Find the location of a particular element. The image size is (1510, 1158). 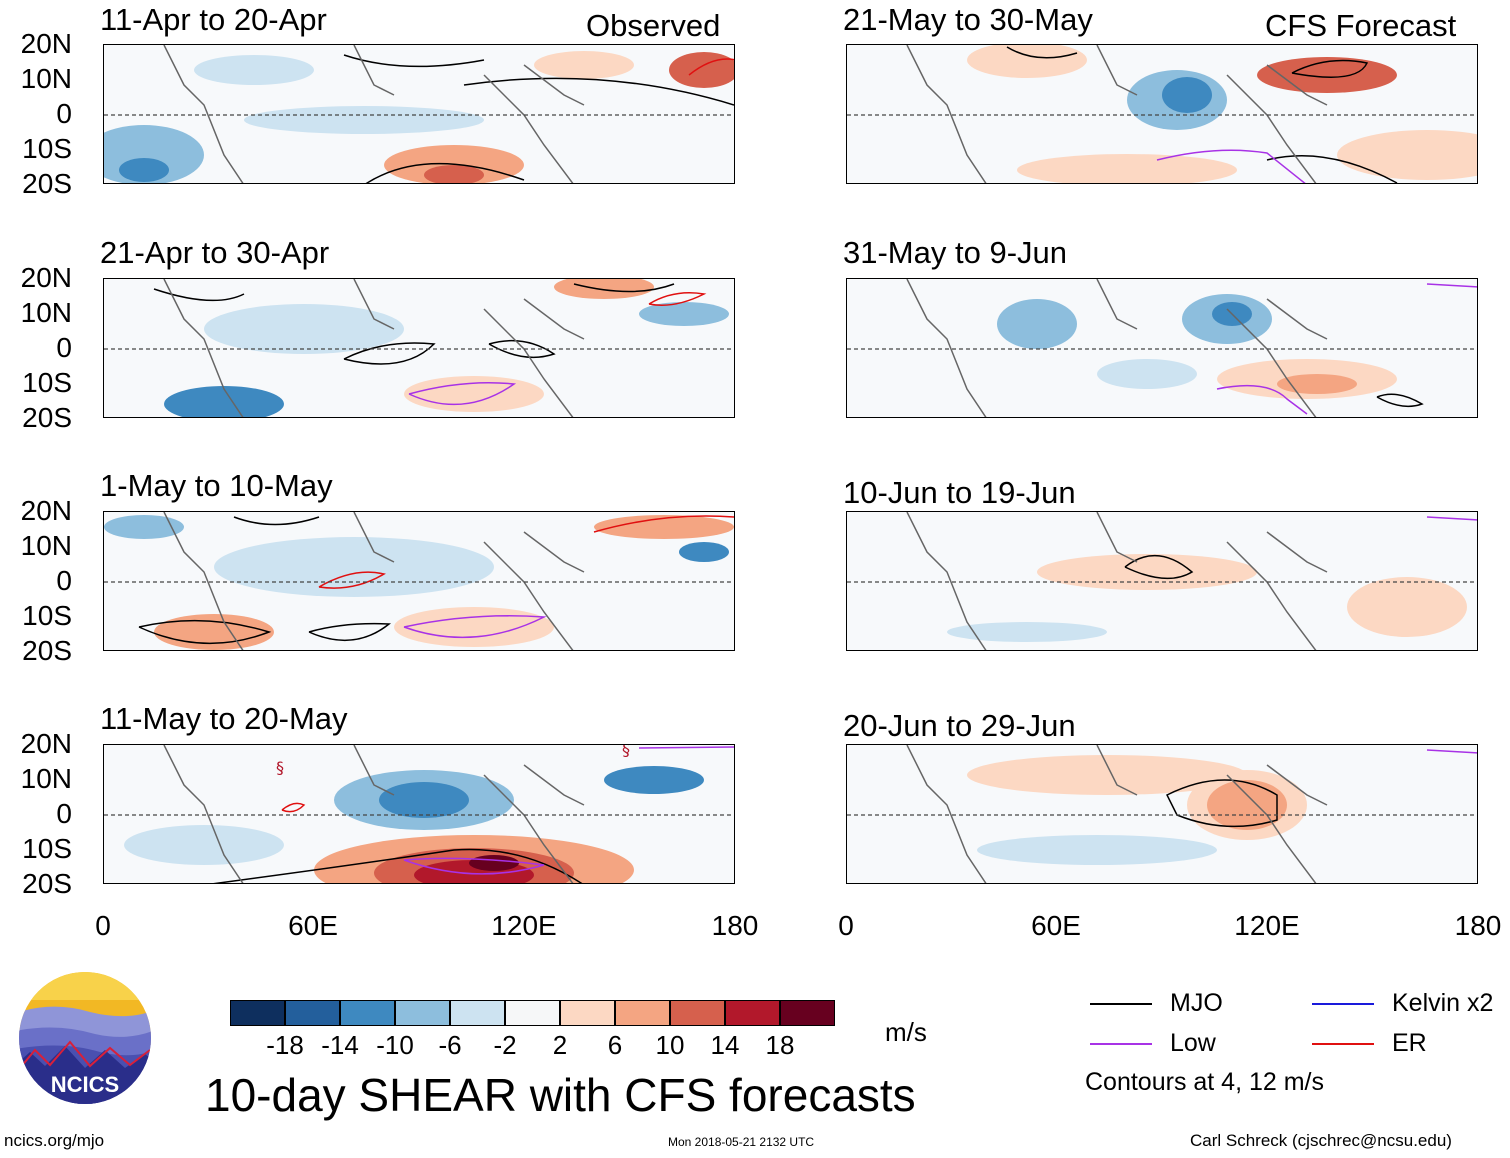

colorbar-label: -2 is located at coordinates (505, 1045).